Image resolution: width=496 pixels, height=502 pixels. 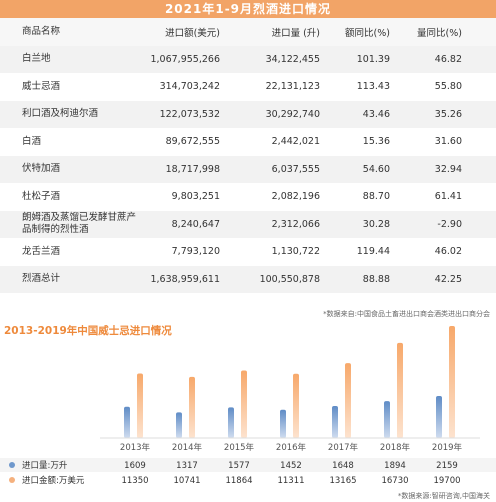 I want to click on table-cell: 朗姆酒及蒸馏已发酵甘蔗产品制得的烈性酒, so click(x=79, y=224).